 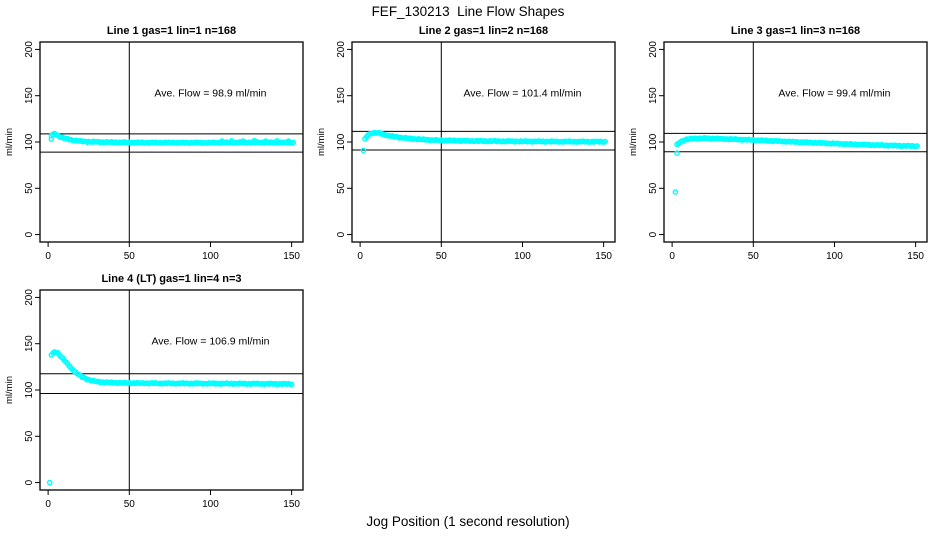 I want to click on panel-title: Line 4 (LT) gas=1 lin=4 n=3, so click(x=171, y=279).